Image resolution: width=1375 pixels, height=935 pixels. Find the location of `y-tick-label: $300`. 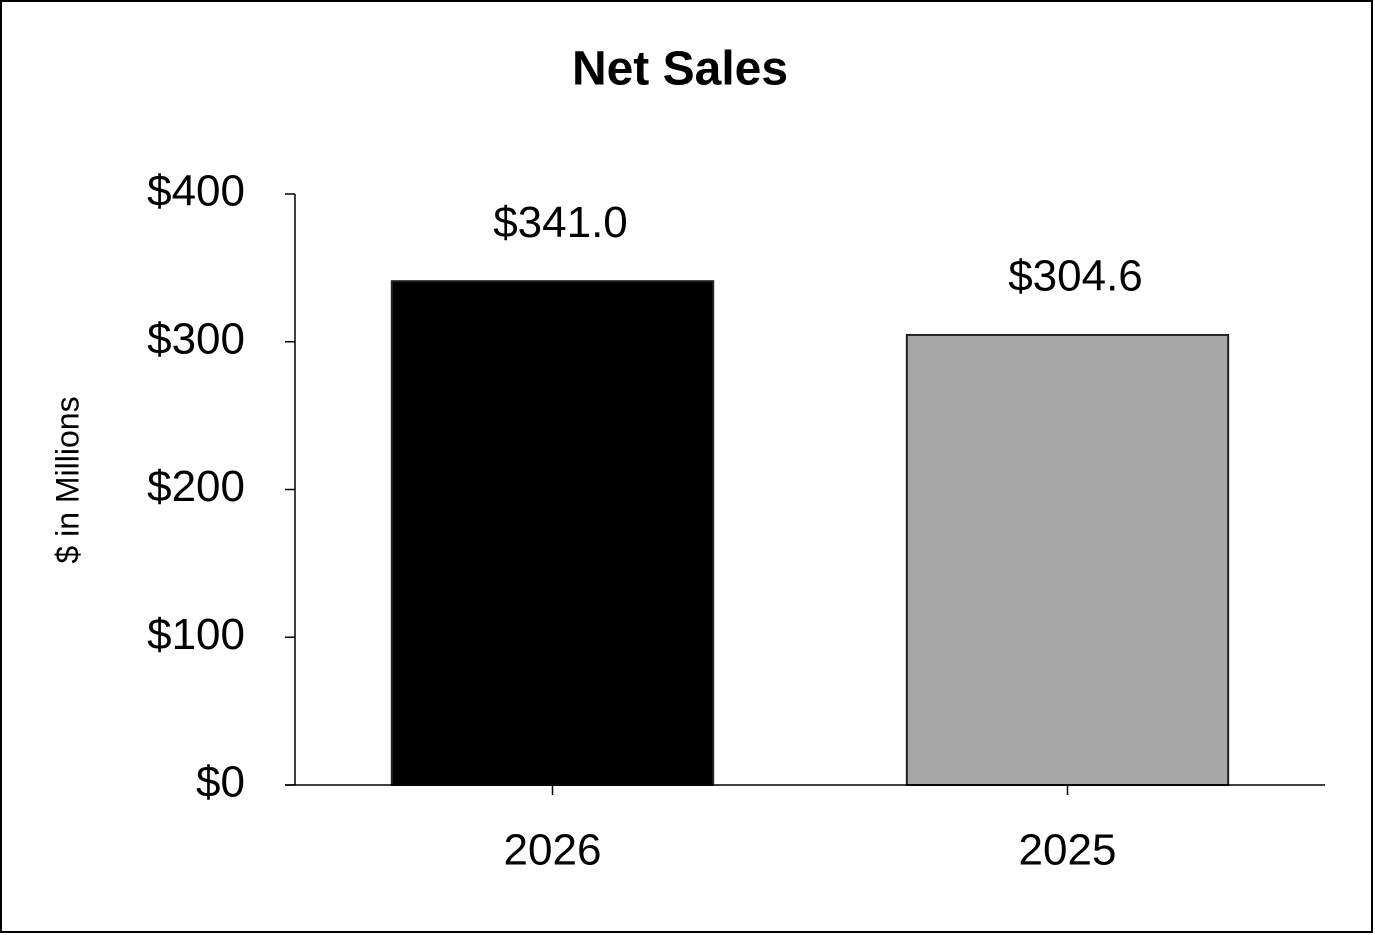

y-tick-label: $300 is located at coordinates (196, 338).